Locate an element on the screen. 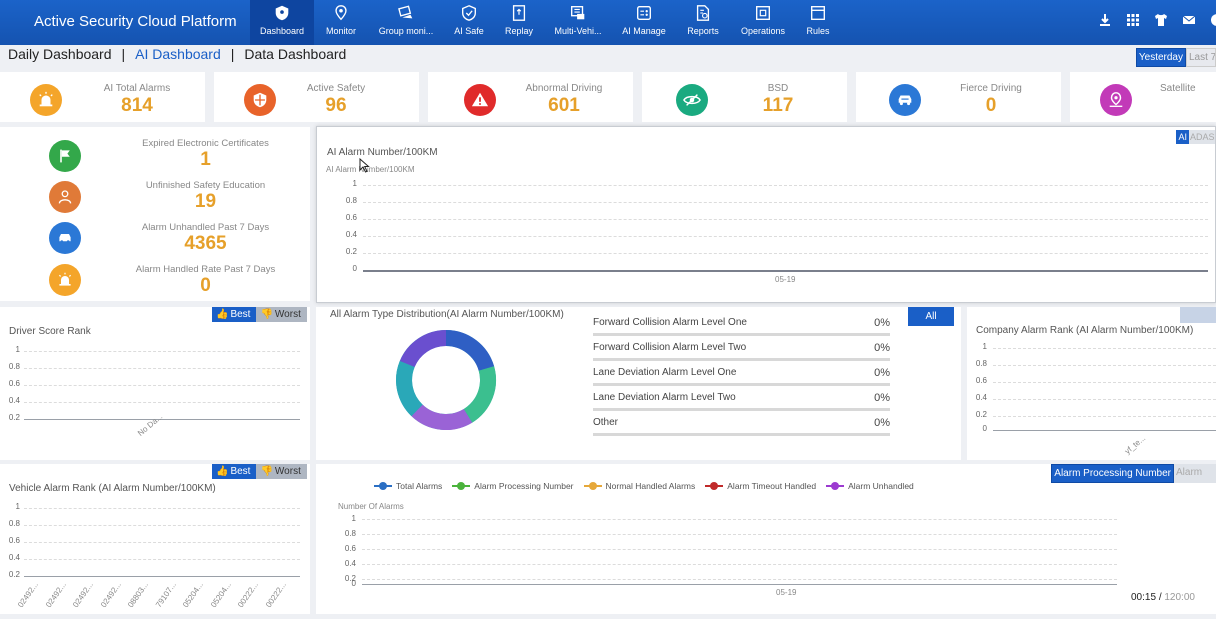 Image resolution: width=1216 pixels, height=619 pixels. distribution-row: Forward Collision Alarm Level Two 0% is located at coordinates (741, 351).